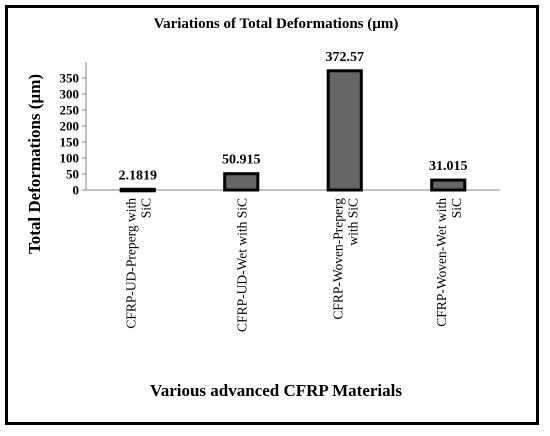 The height and width of the screenshot is (436, 550). What do you see at coordinates (34, 164) in the screenshot?
I see `y-axis-title: Total Deformations (µm)` at bounding box center [34, 164].